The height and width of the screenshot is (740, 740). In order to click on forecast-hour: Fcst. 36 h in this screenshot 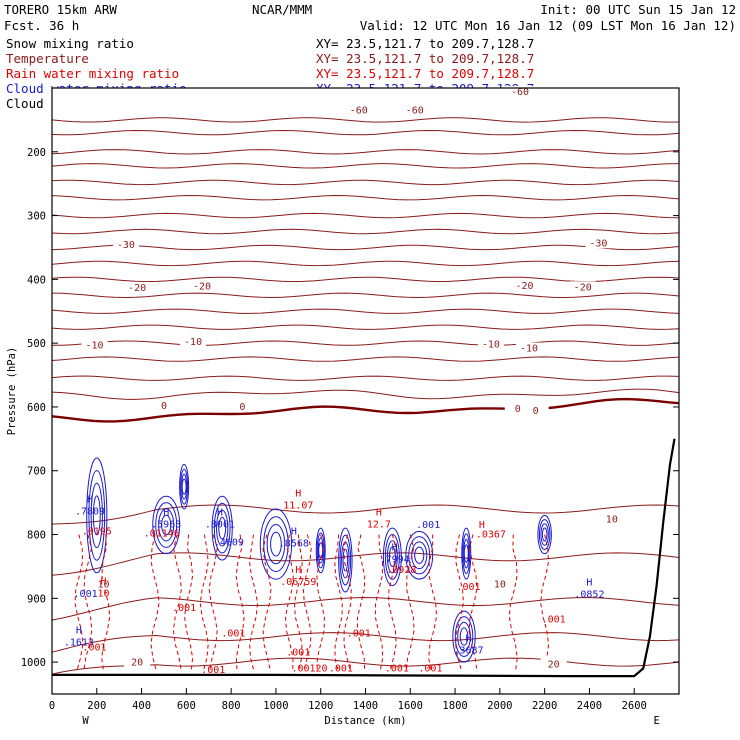, I will do `click(41, 25)`.